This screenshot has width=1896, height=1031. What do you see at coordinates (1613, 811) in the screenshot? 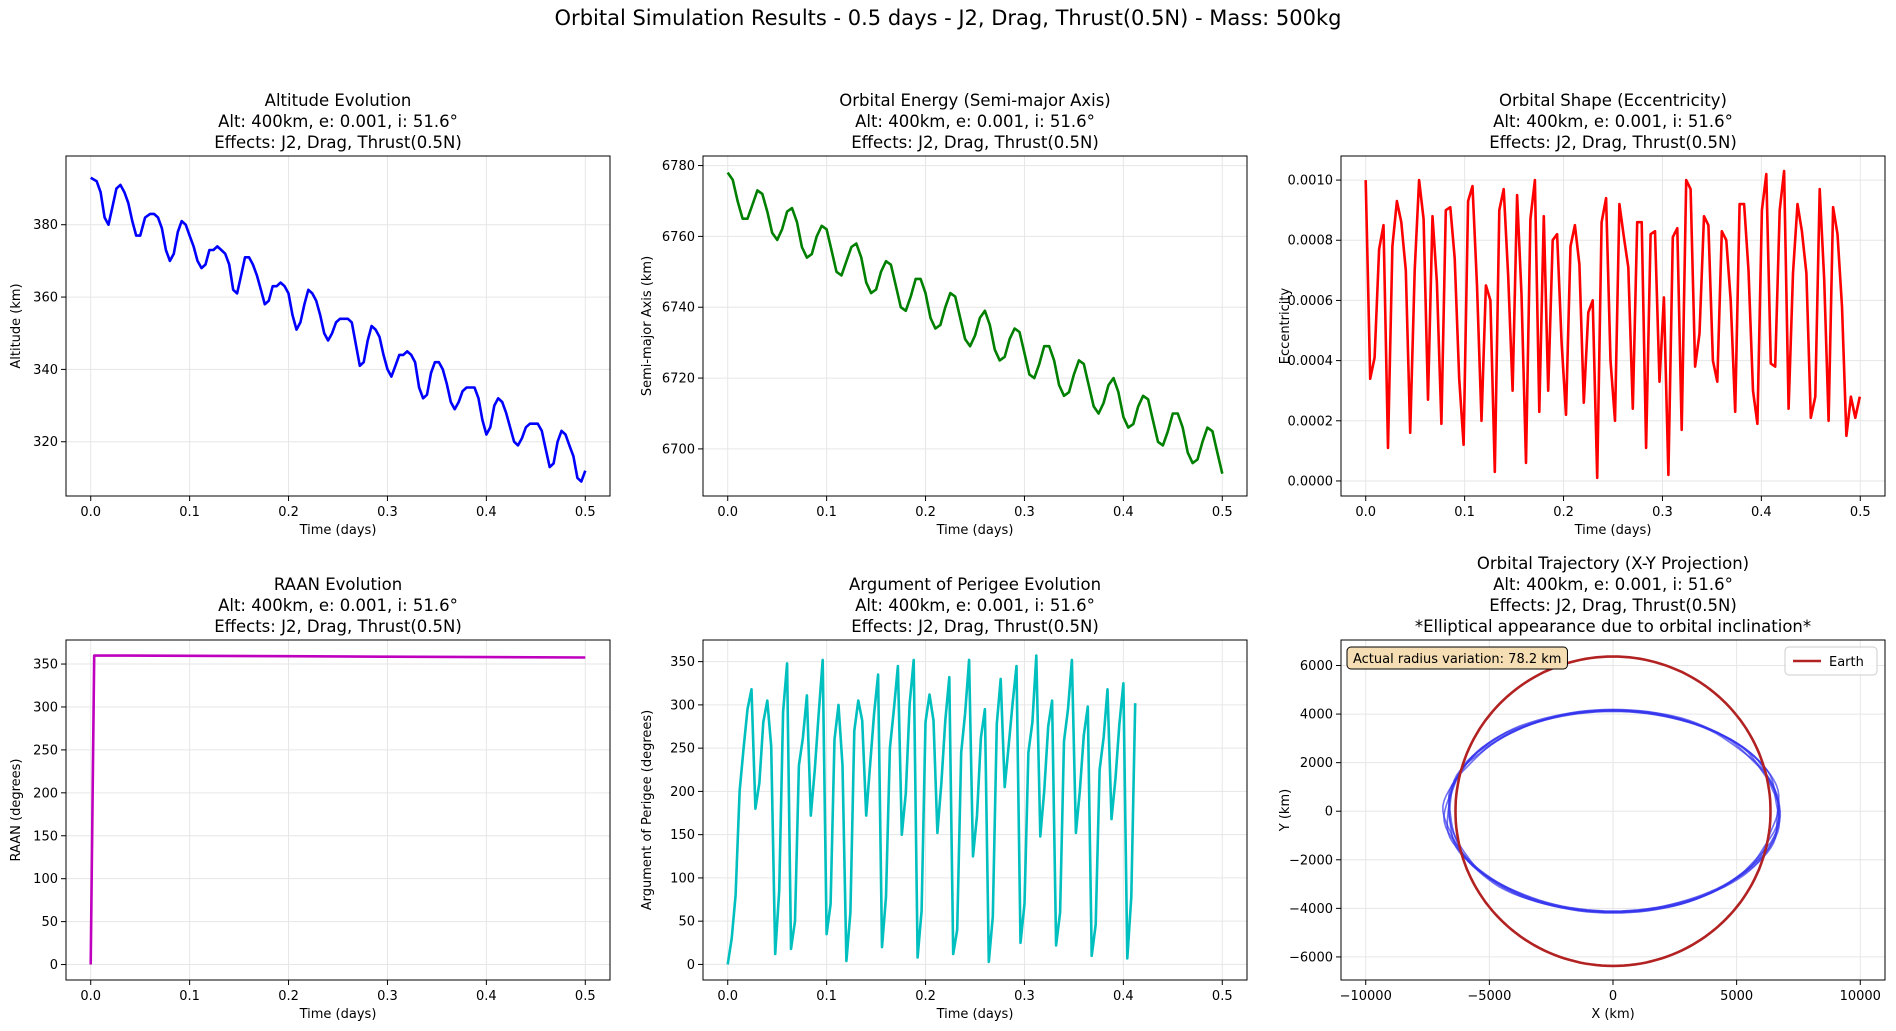
I see `earth-circle` at bounding box center [1613, 811].